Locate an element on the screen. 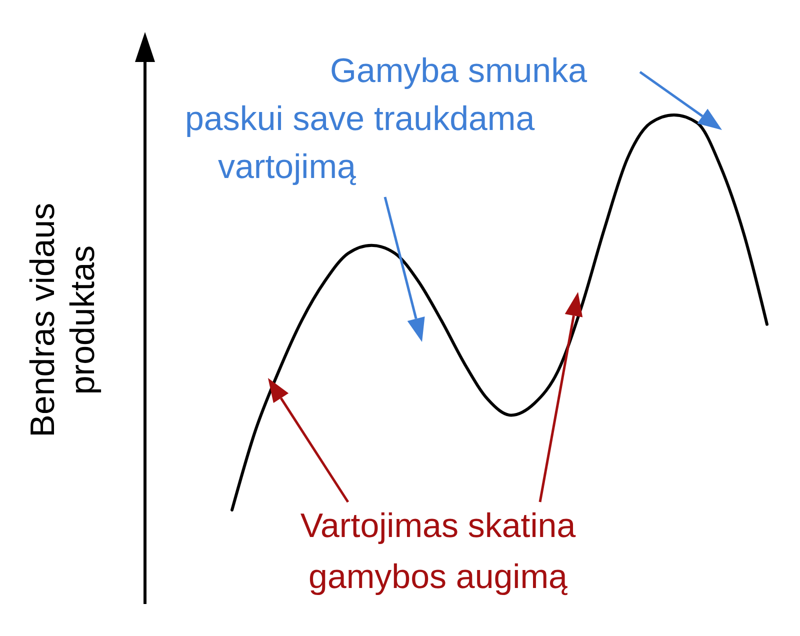  annotation: Gamyba smunka paskui save traukdama vartojimą is located at coordinates (386, 119).